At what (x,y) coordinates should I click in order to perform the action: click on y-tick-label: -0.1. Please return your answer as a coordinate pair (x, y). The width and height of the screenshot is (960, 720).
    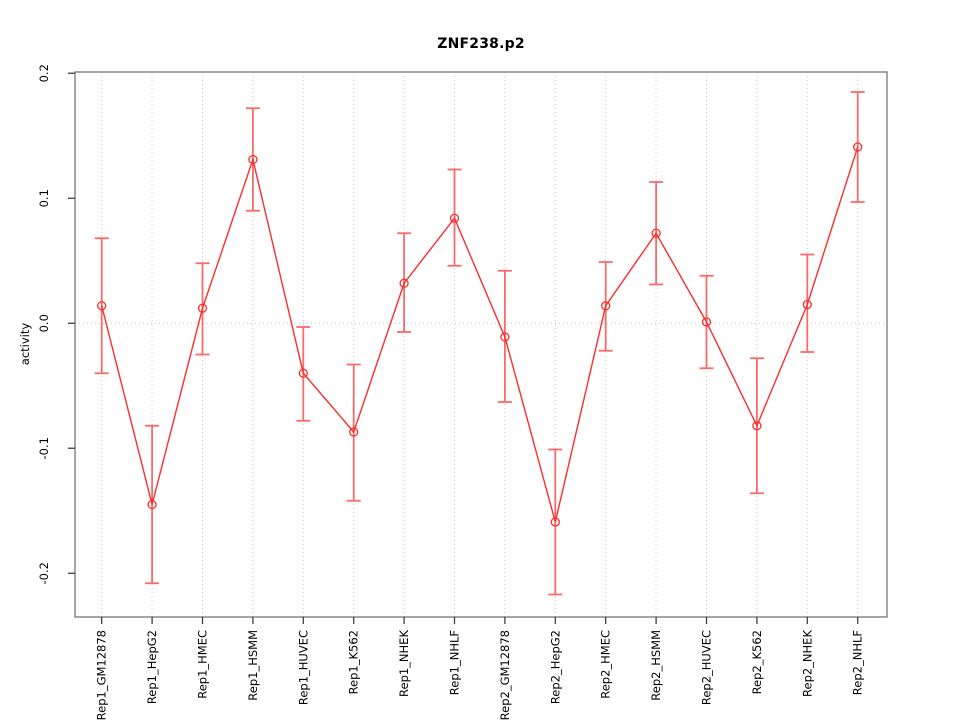
    Looking at the image, I should click on (44, 448).